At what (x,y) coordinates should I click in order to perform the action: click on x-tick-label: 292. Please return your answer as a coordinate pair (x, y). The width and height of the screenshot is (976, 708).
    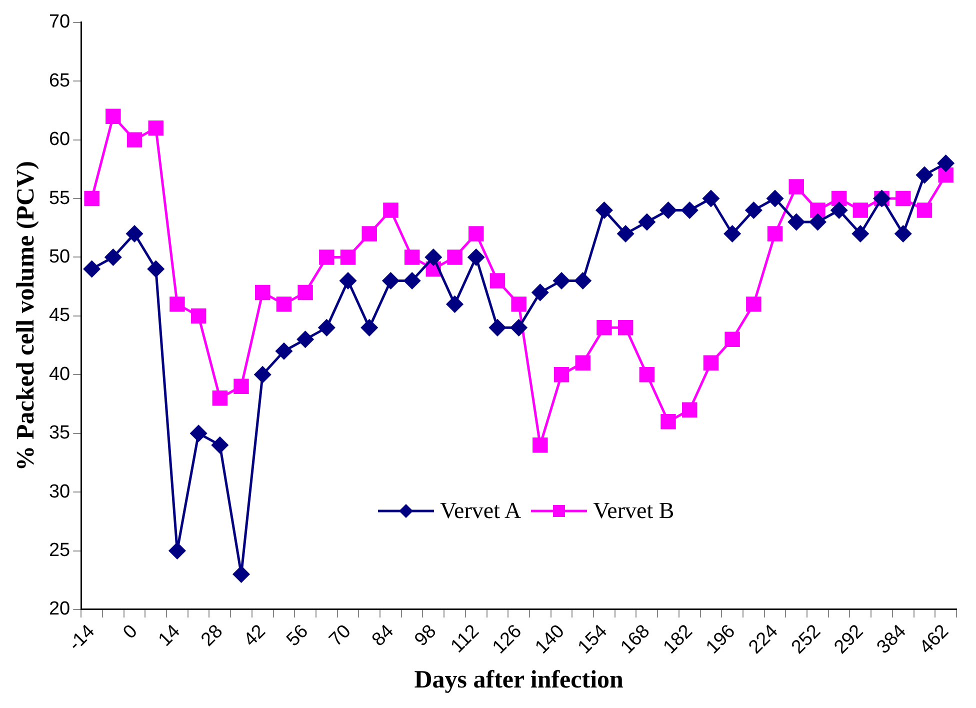
    Looking at the image, I should click on (849, 639).